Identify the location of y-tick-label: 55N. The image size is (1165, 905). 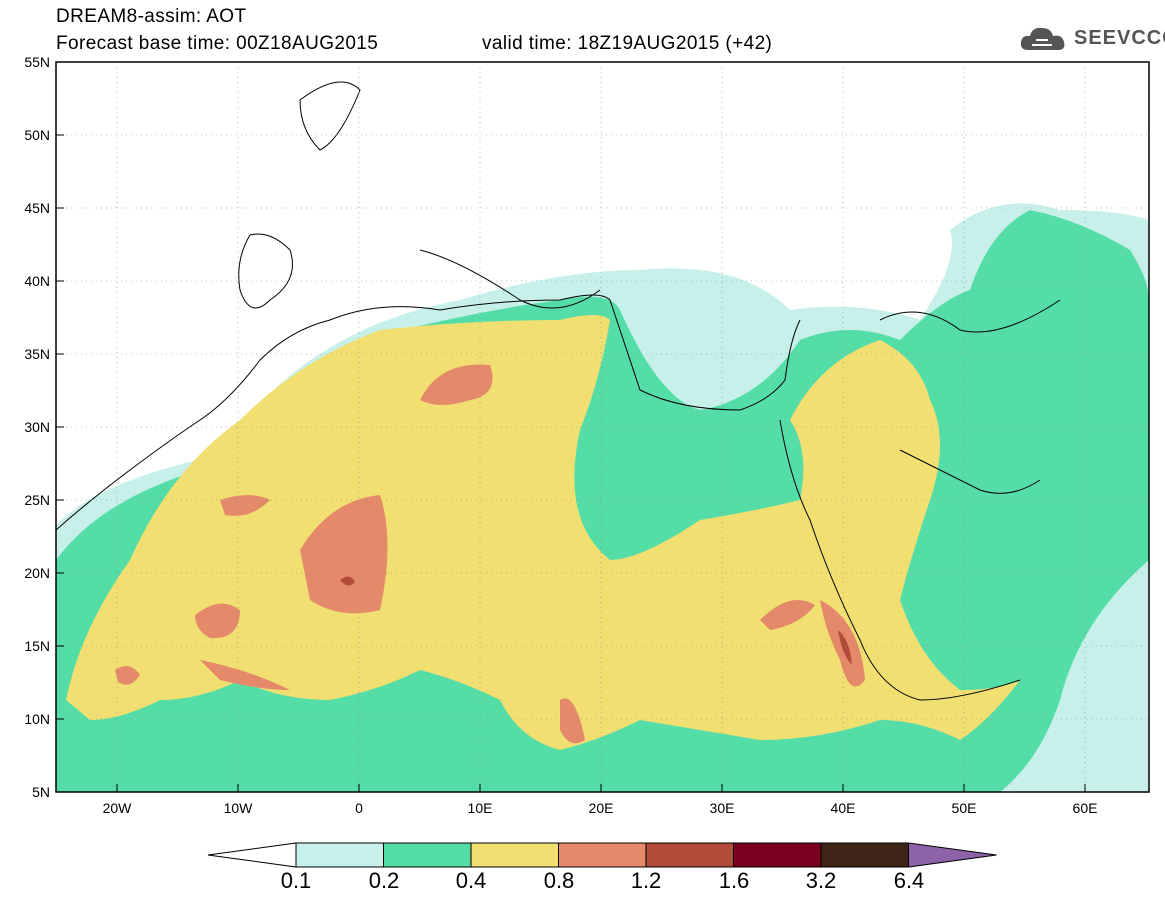
(37, 62).